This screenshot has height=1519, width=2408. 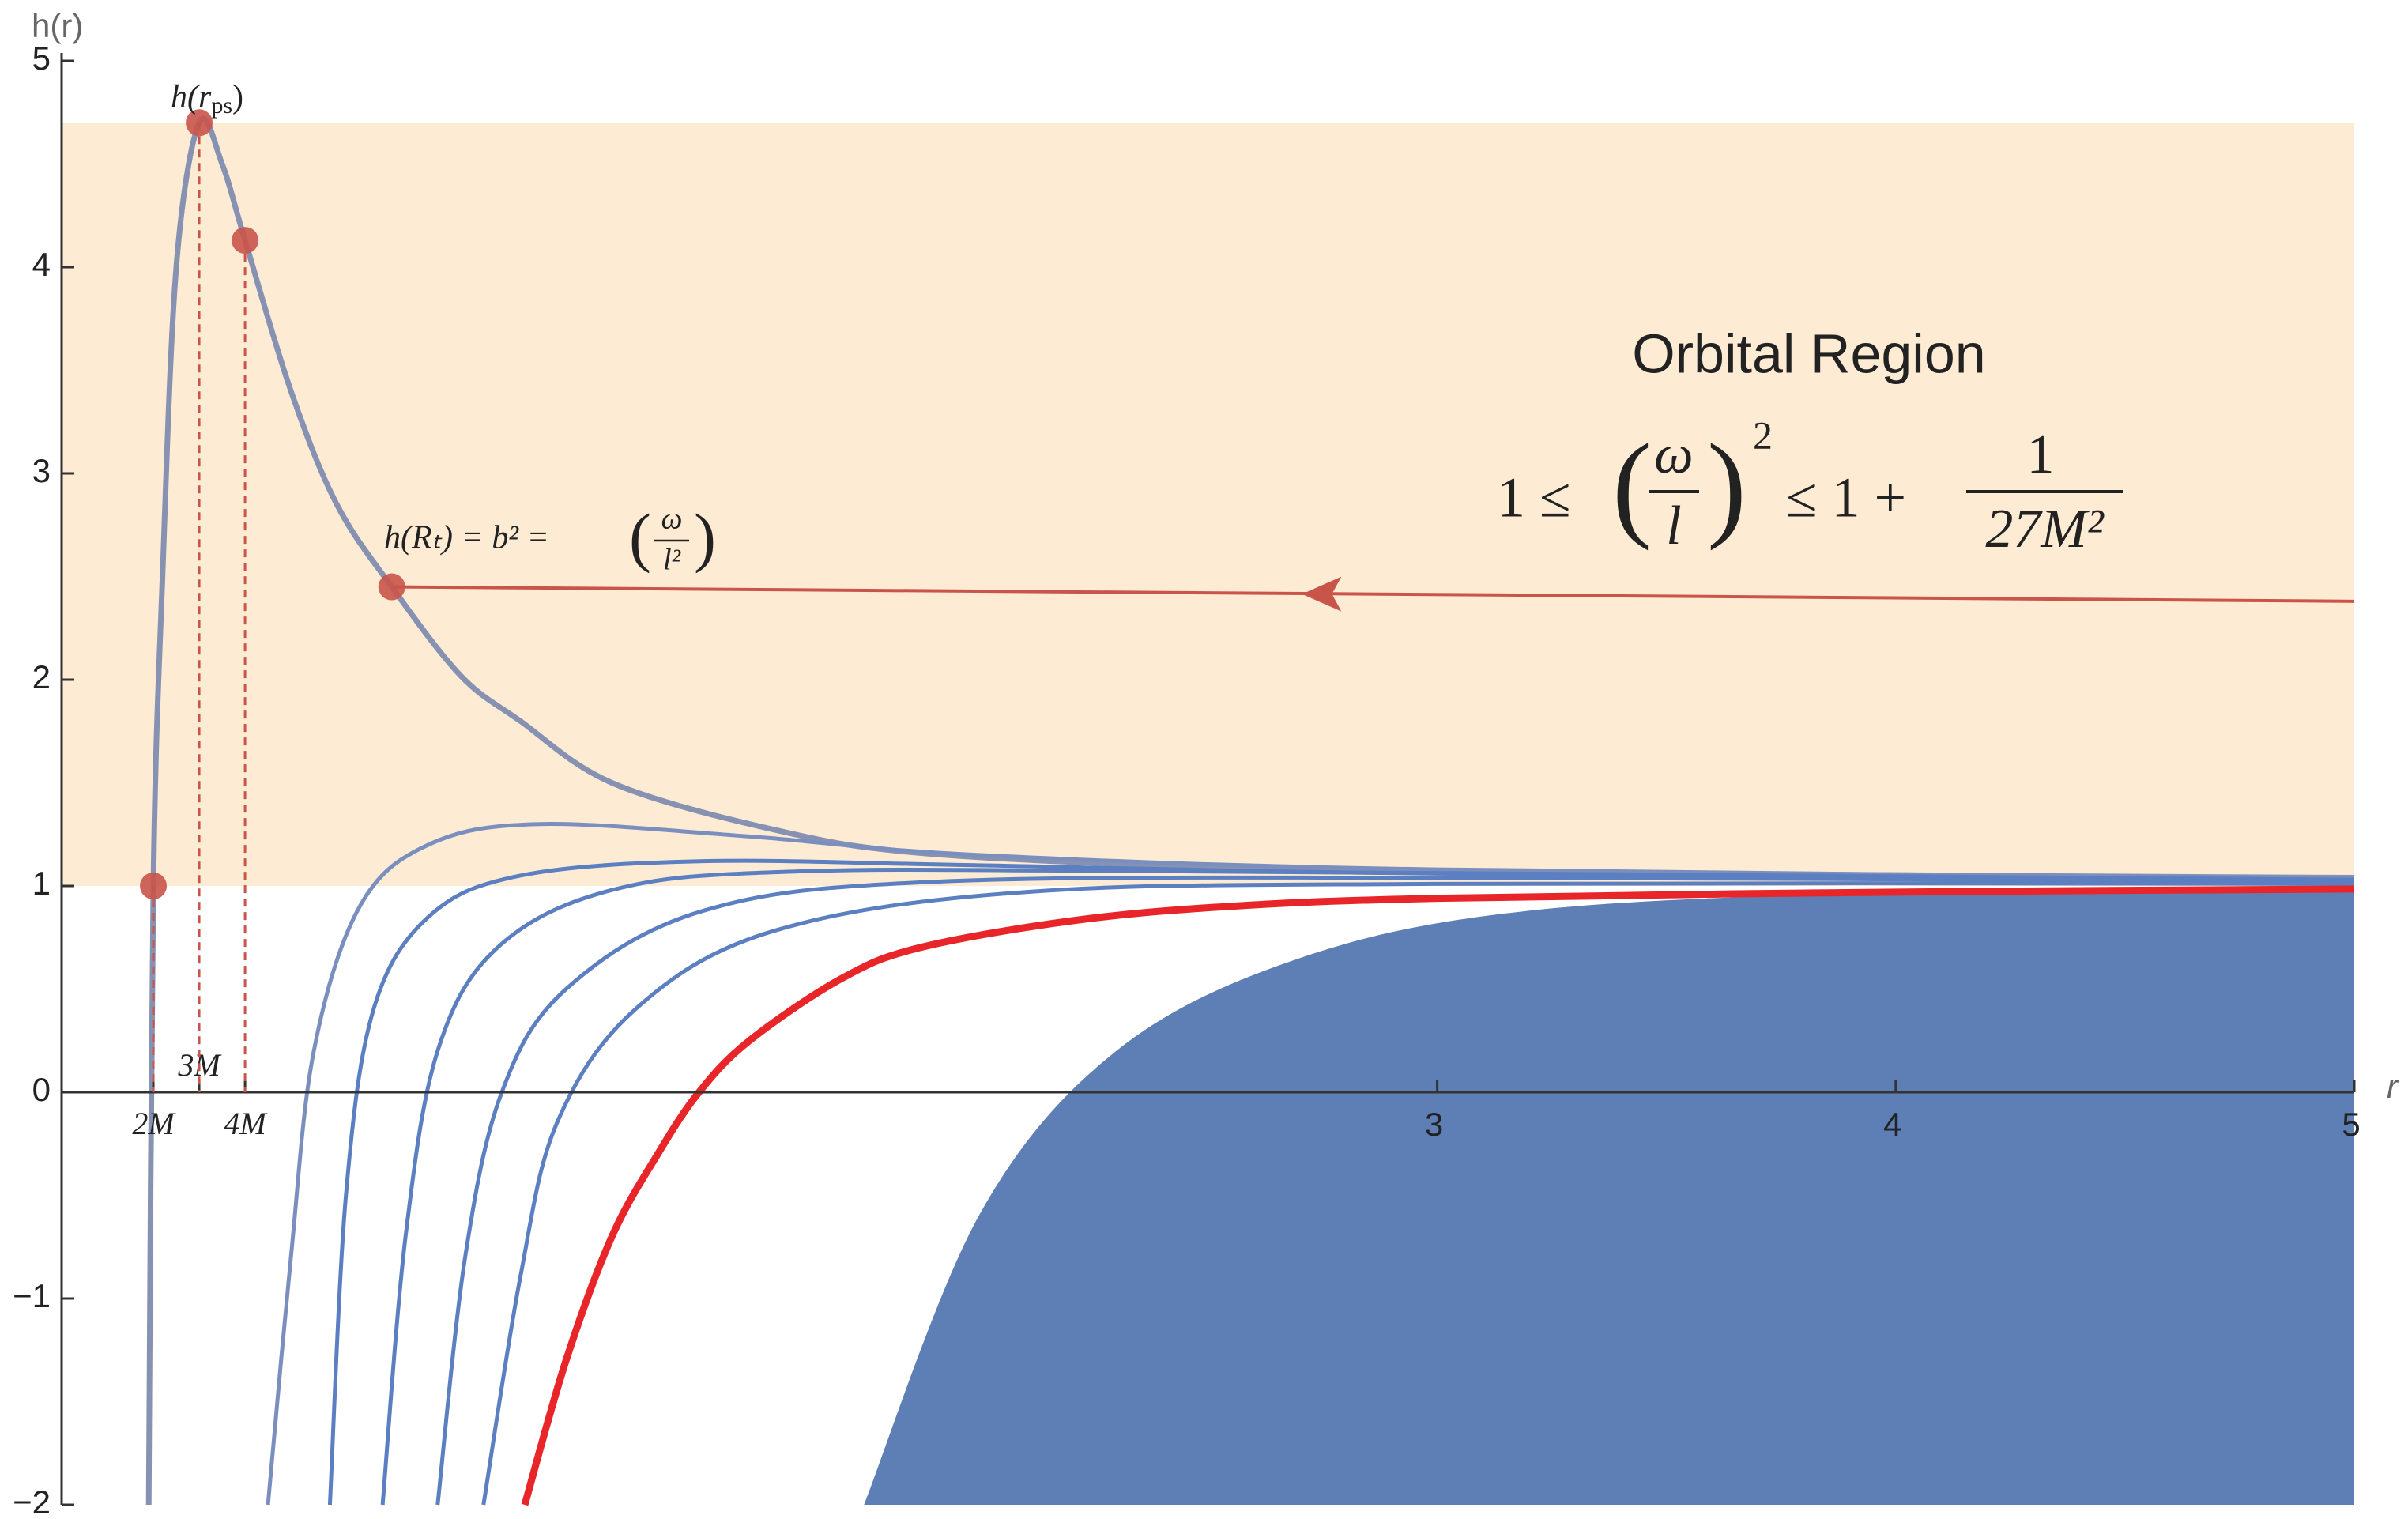 I want to click on y-tick-label: 0, so click(x=42, y=1089).